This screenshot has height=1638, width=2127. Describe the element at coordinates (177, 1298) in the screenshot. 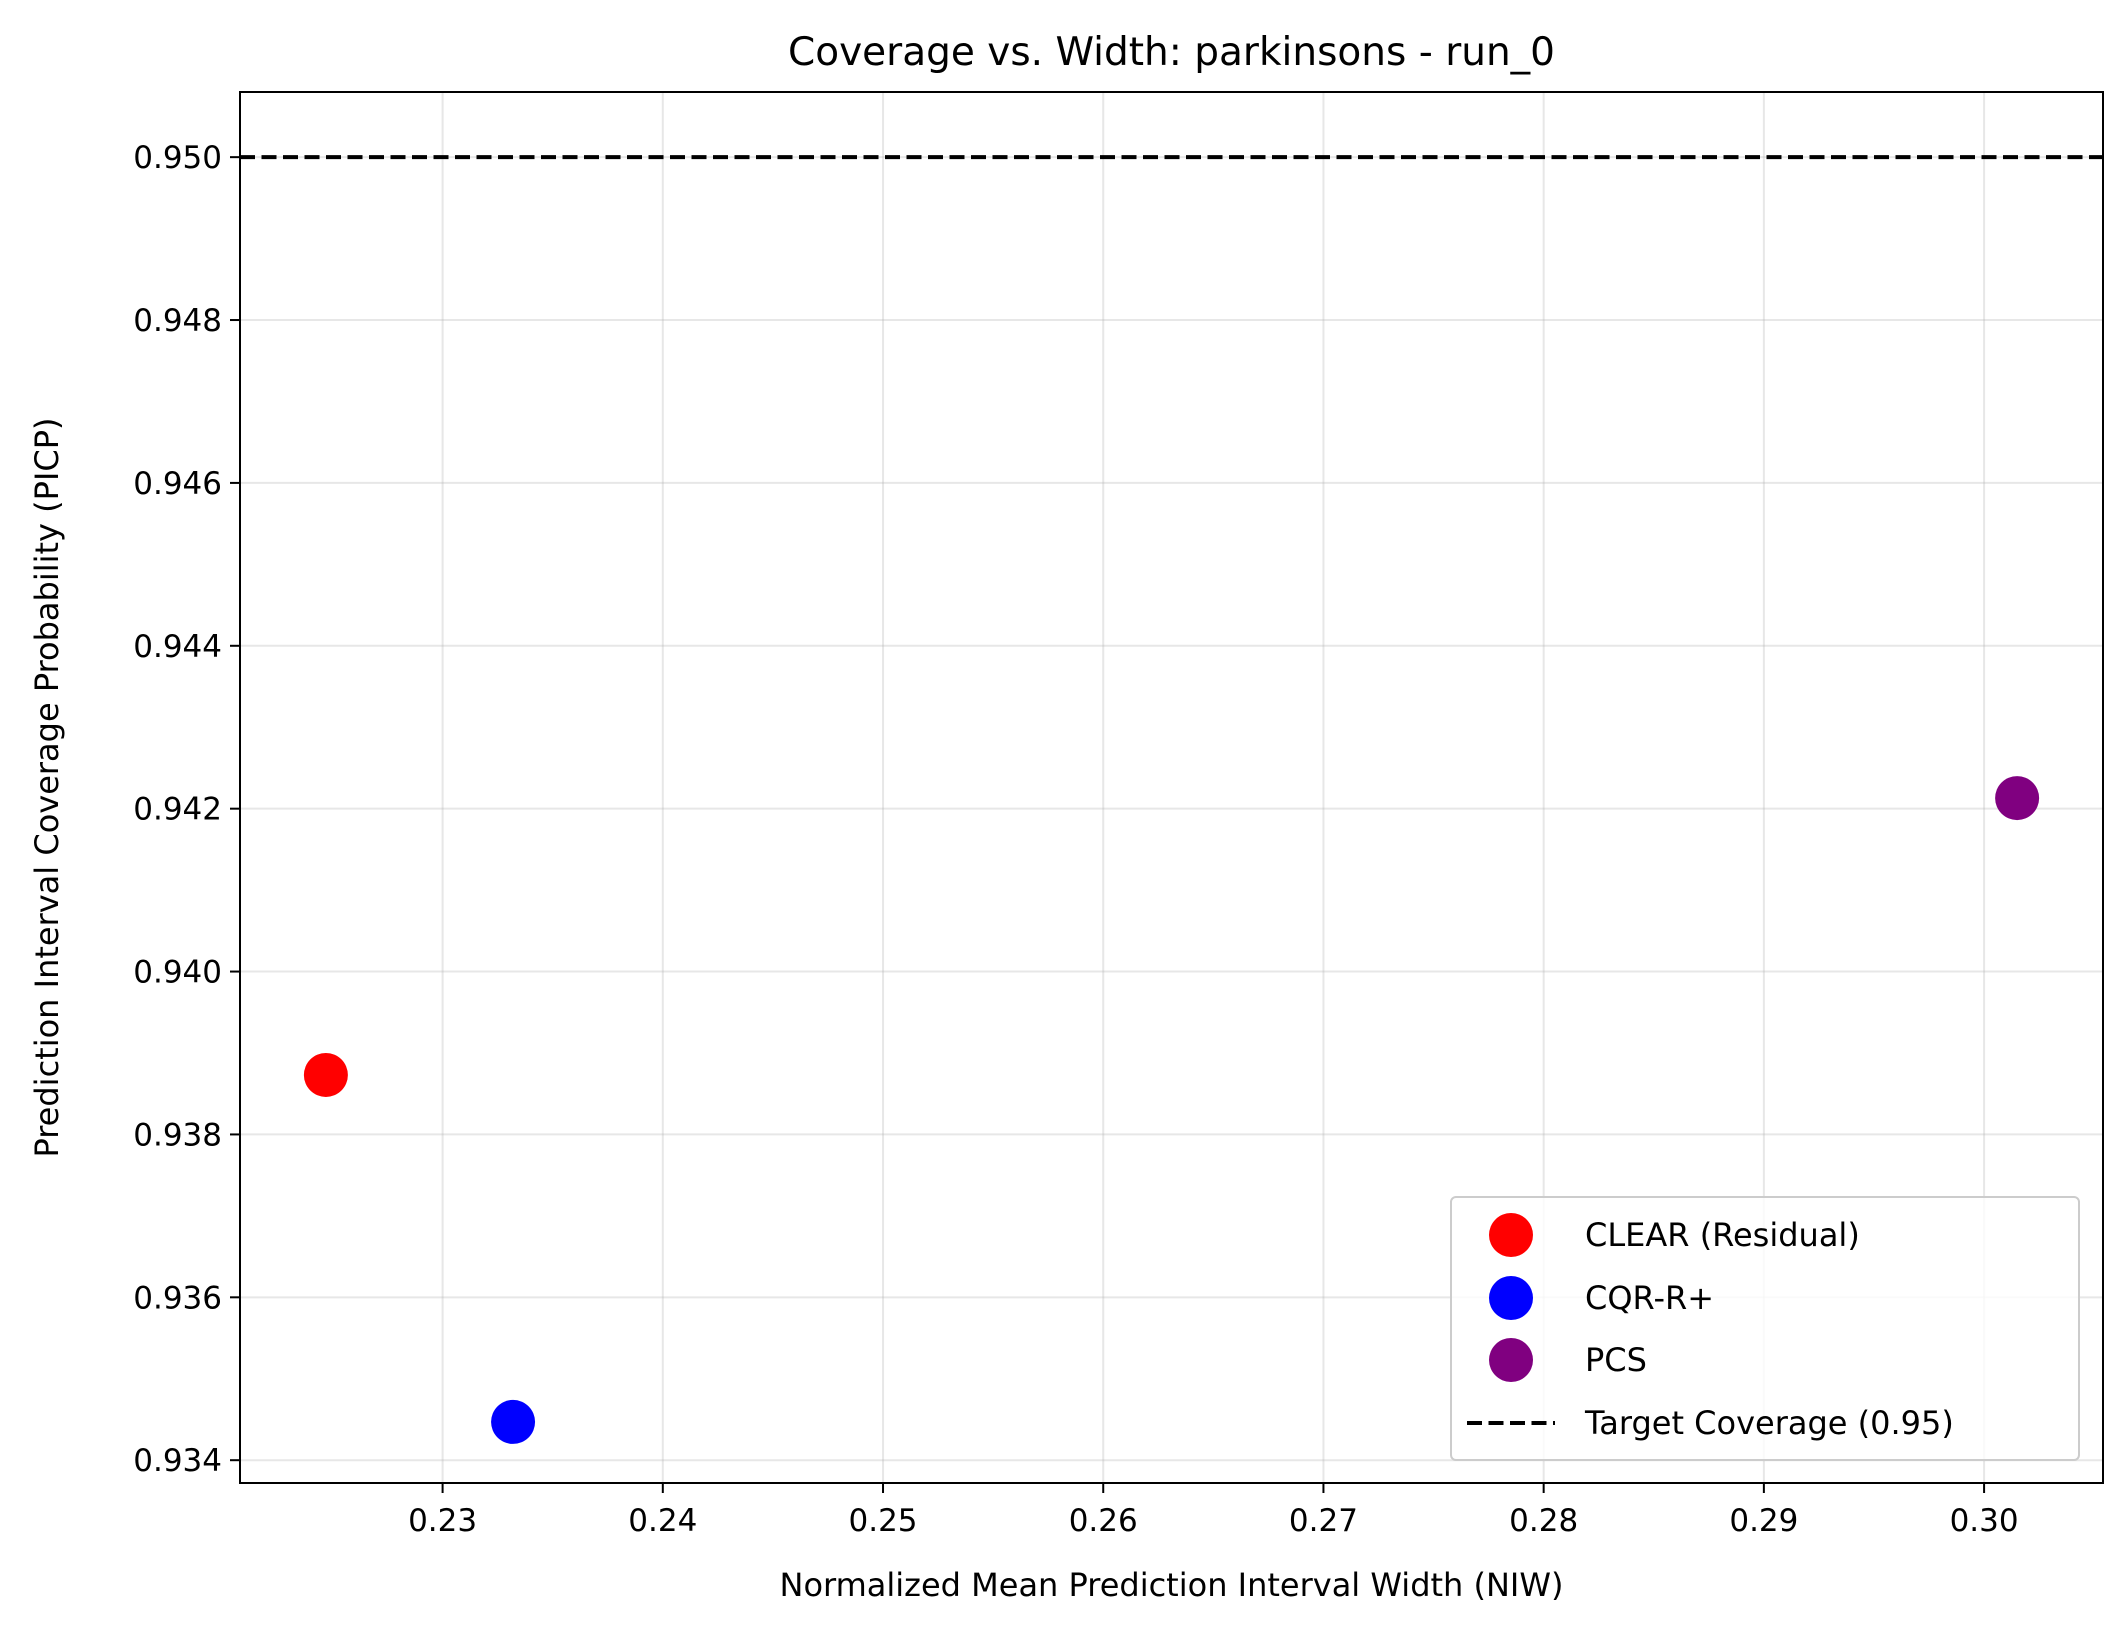

I see `y-tick-label: 0.936` at that location.